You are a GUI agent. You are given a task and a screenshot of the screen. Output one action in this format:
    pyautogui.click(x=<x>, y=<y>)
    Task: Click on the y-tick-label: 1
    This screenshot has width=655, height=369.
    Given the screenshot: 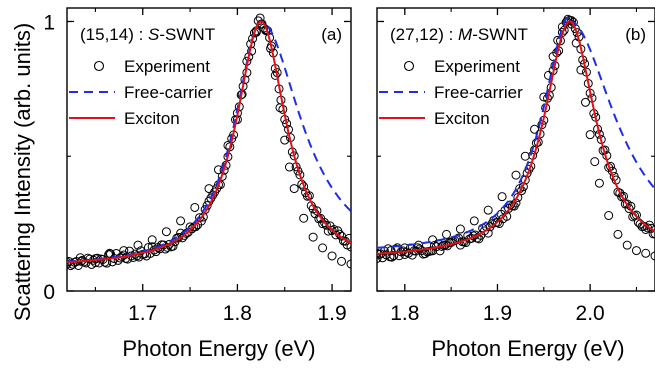 What is the action you would take?
    pyautogui.click(x=49, y=22)
    